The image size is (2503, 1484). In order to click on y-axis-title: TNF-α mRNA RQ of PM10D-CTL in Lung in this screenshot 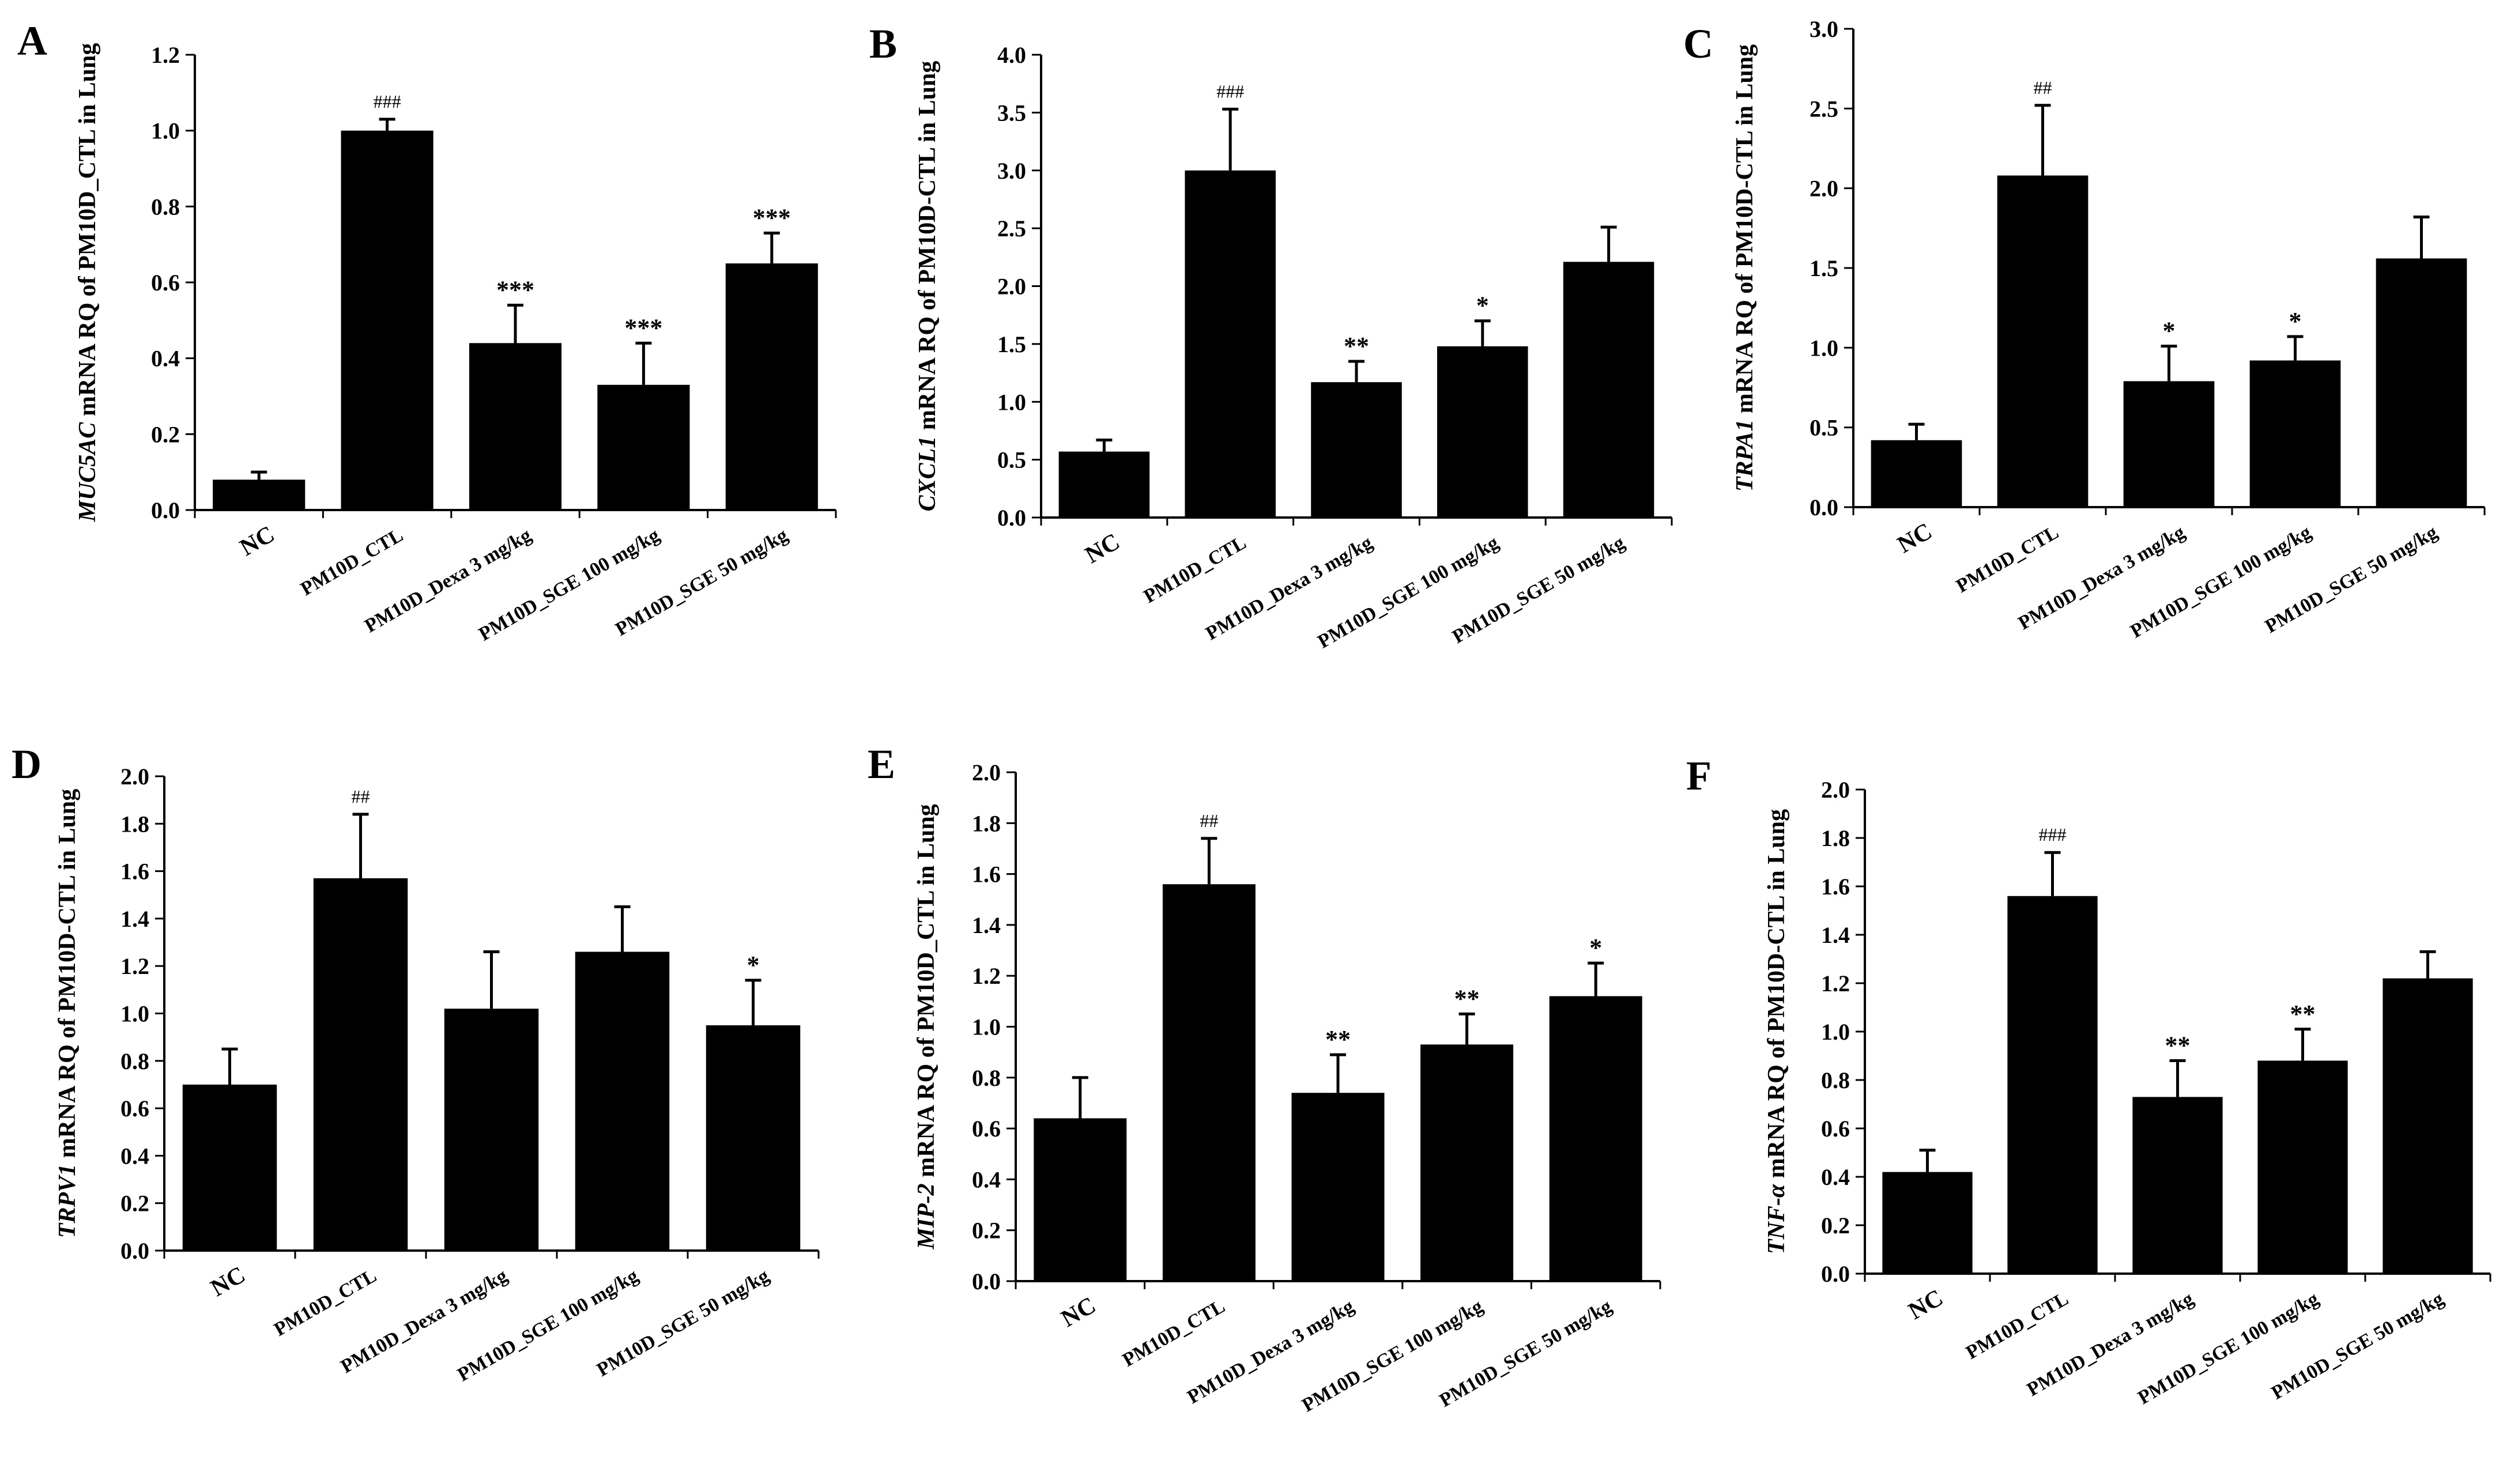, I will do `click(1776, 1031)`.